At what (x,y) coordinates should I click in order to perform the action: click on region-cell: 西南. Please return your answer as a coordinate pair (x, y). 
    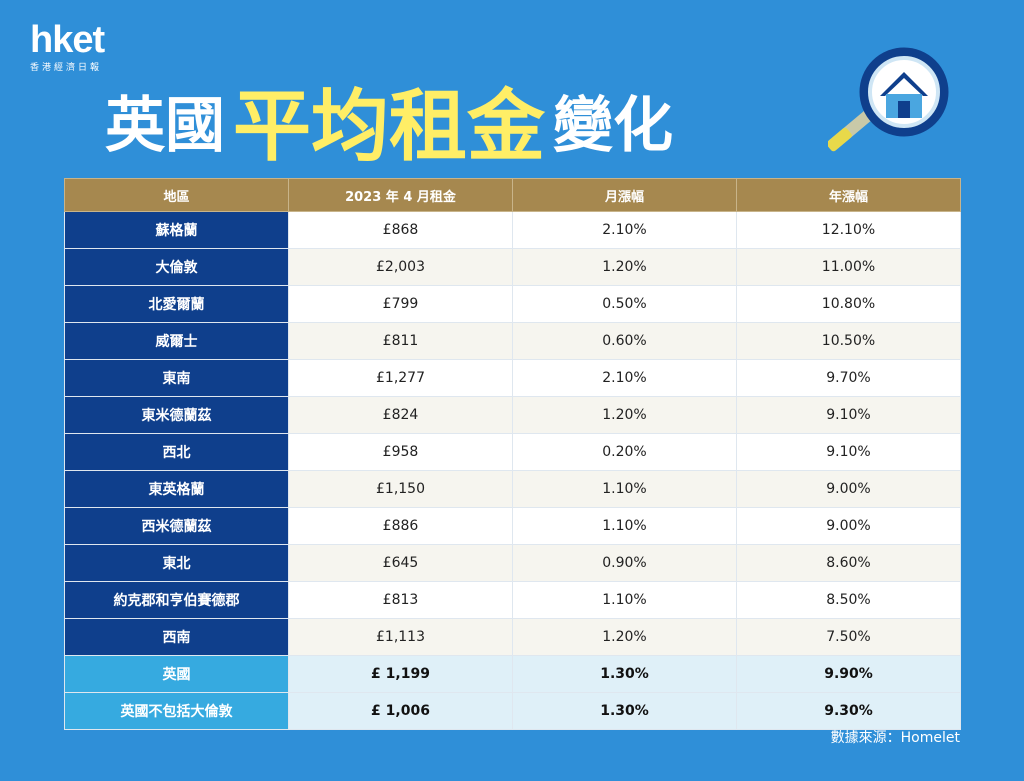
    Looking at the image, I should click on (176, 637).